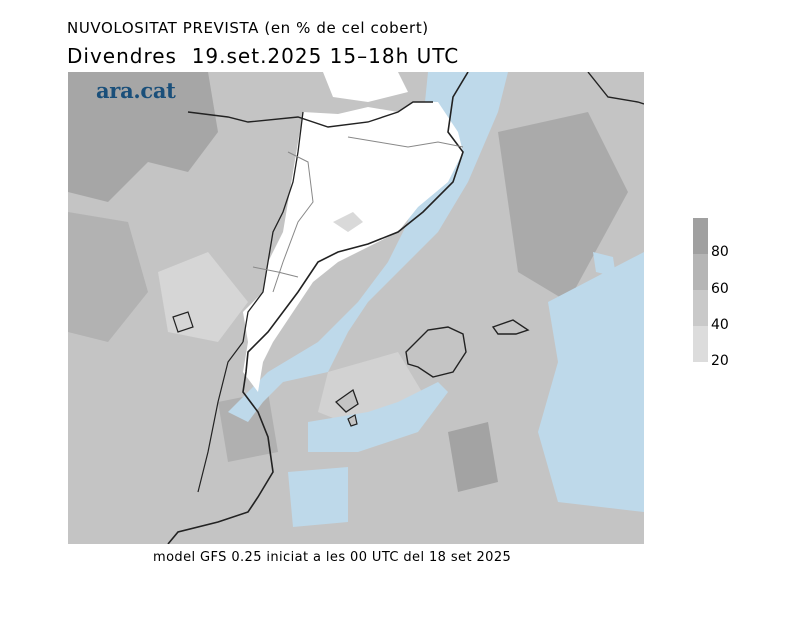 The image size is (800, 617). What do you see at coordinates (346, 400) in the screenshot?
I see `eivissa-island` at bounding box center [346, 400].